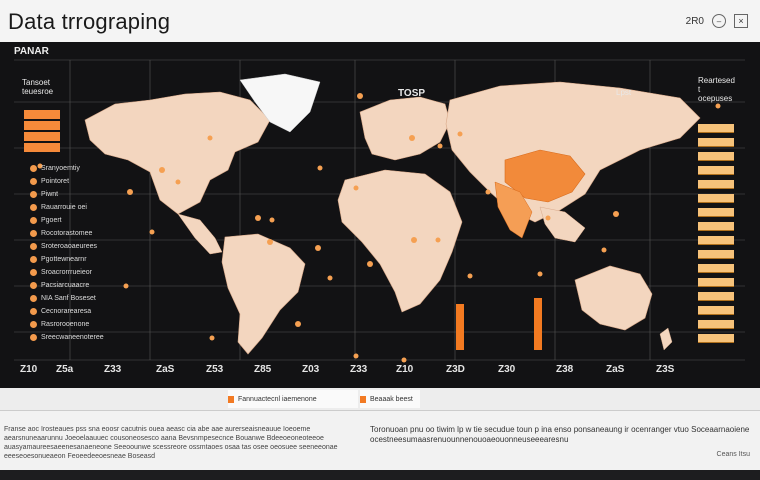  I want to click on toolbar-tab-one: Fannuactecnl iaemenone, so click(293, 399).